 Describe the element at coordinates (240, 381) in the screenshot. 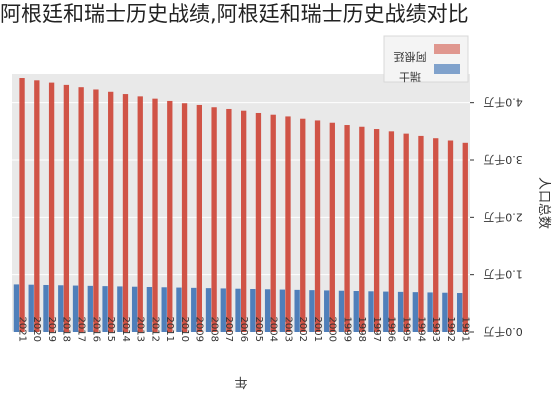

I see `x-axis-label: 年` at that location.